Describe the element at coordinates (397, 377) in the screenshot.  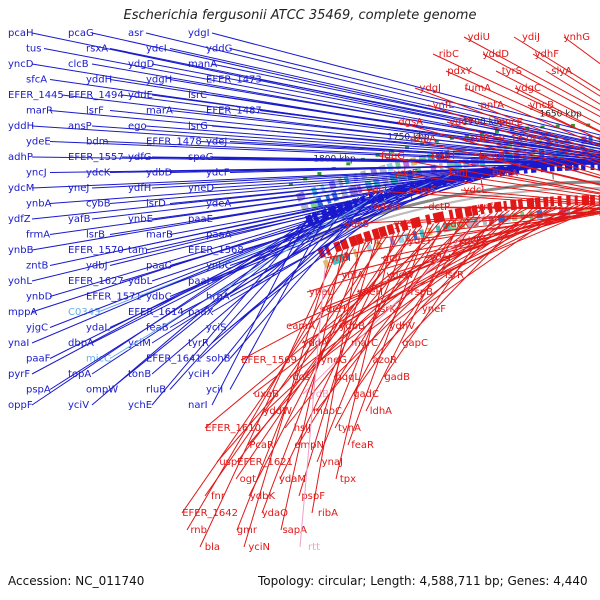
I see `reverse-gene-label: gadB` at that location.